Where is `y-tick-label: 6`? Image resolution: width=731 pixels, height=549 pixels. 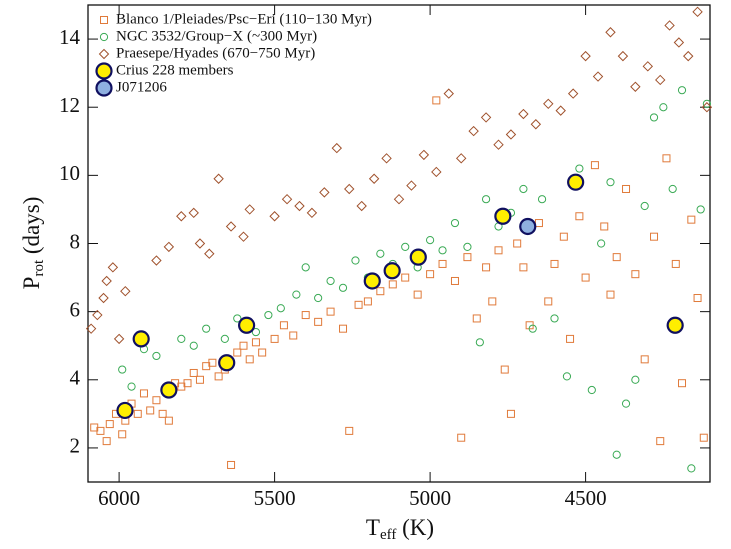 y-tick-label: 6 is located at coordinates (75, 309).